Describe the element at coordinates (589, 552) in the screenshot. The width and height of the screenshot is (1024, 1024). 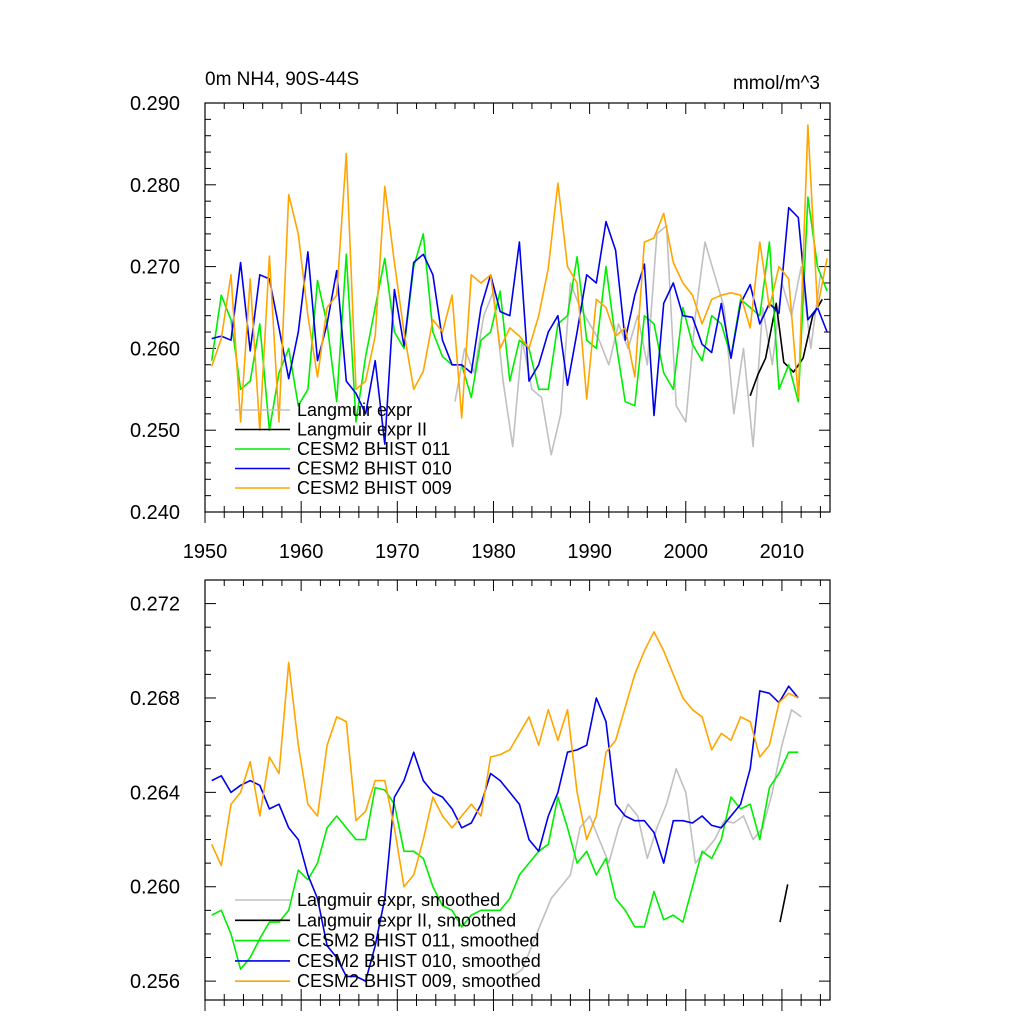
I see `top-x-tick-label: 1990` at that location.